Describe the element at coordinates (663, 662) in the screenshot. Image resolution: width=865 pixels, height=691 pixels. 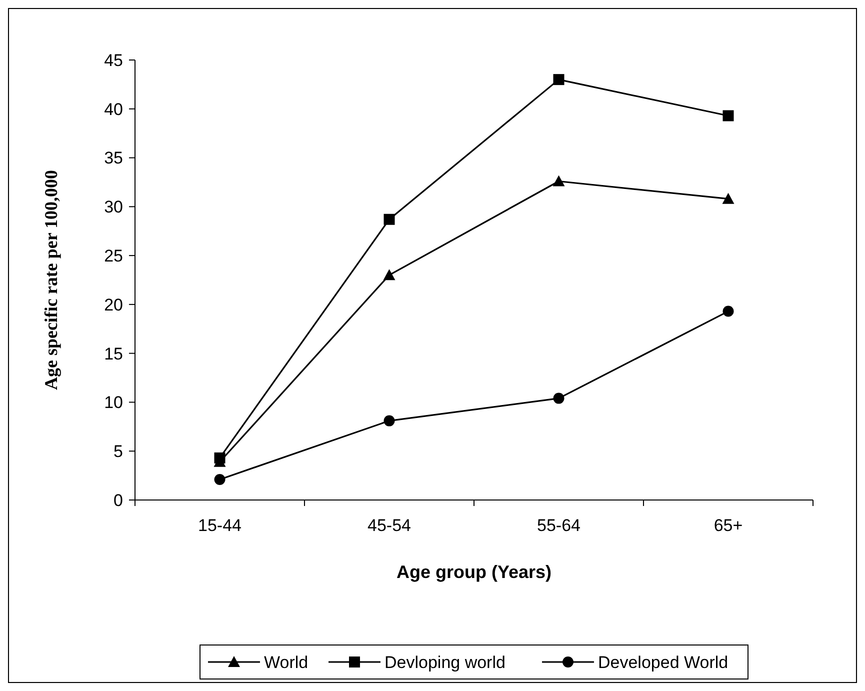
I see `legend-label: Developed World` at that location.